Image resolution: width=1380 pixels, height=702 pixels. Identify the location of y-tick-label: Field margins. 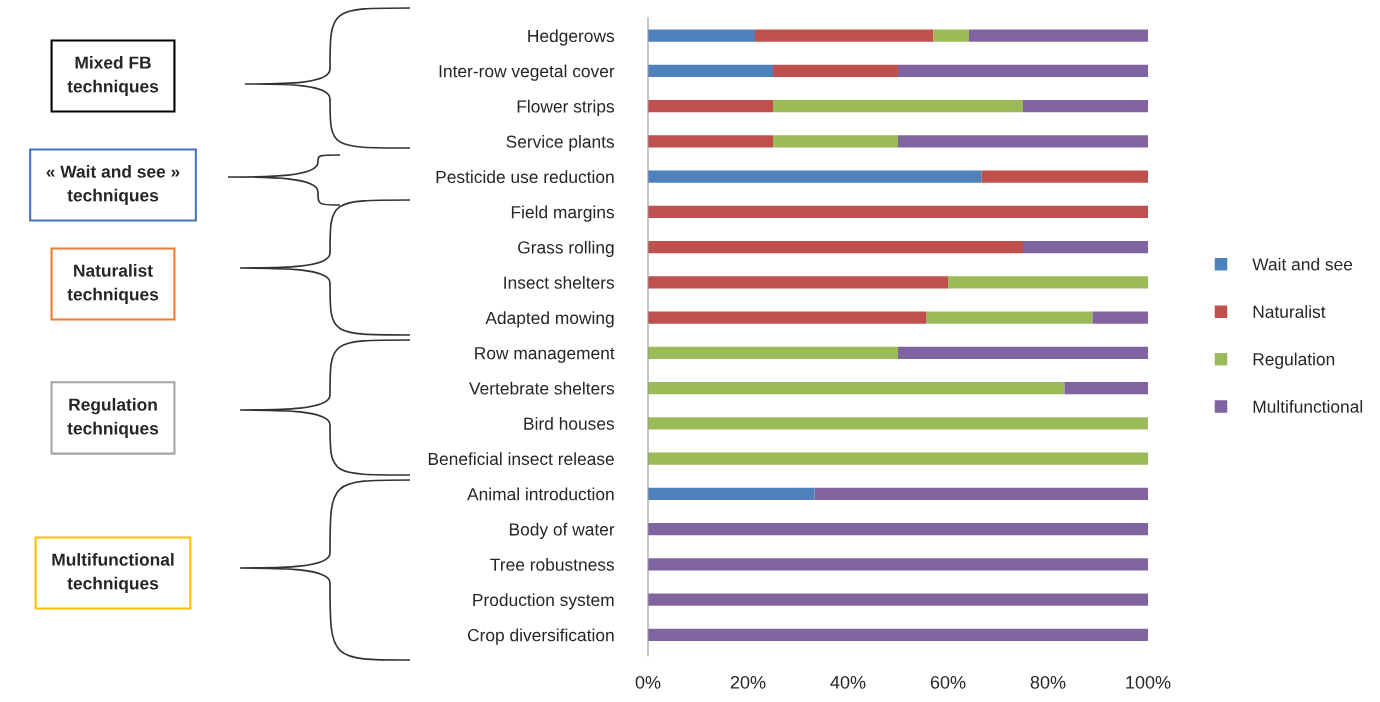
(563, 213).